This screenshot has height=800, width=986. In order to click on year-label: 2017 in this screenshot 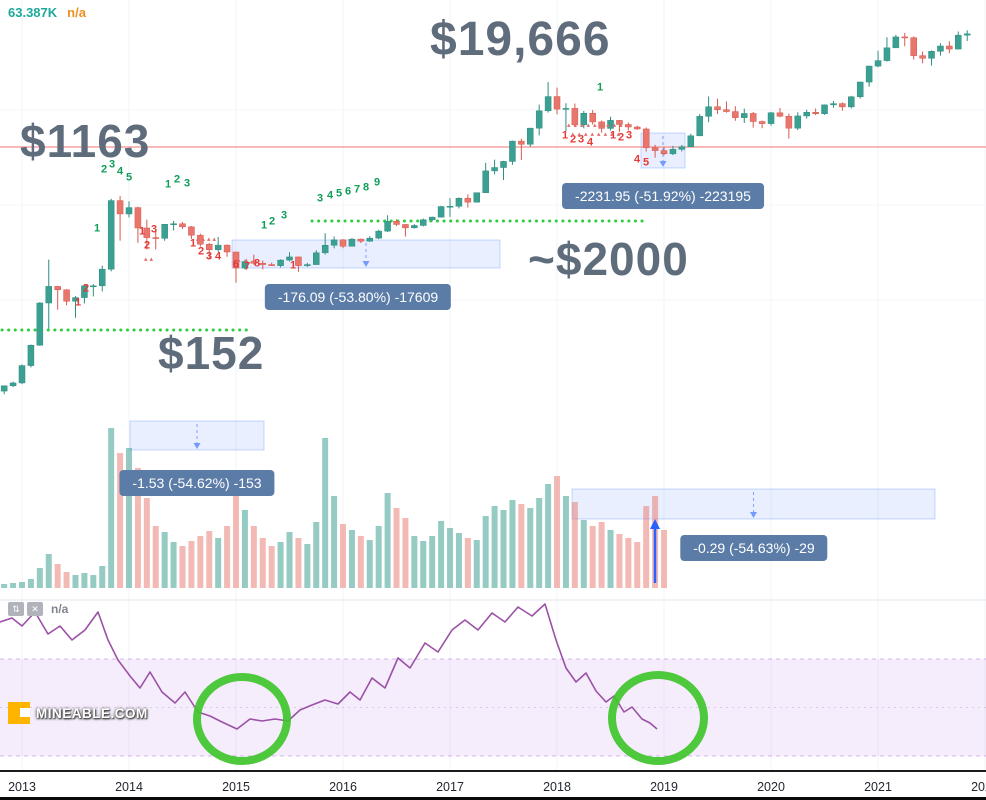, I will do `click(450, 787)`.